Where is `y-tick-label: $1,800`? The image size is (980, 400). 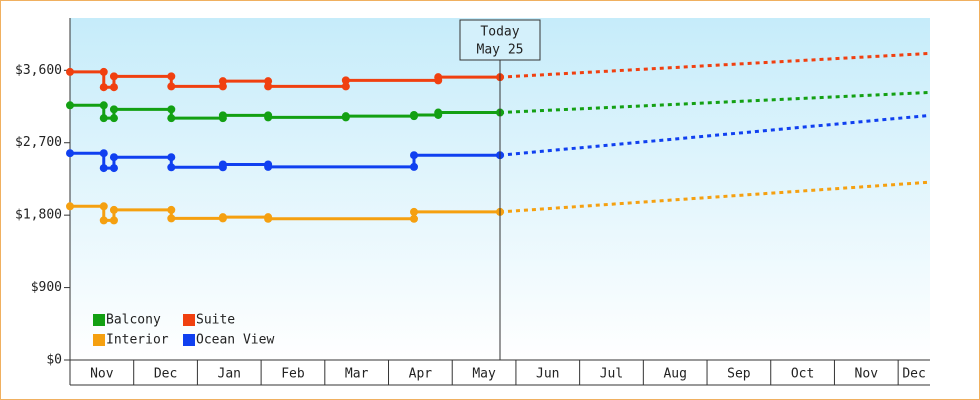 y-tick-label: $1,800 is located at coordinates (38, 215).